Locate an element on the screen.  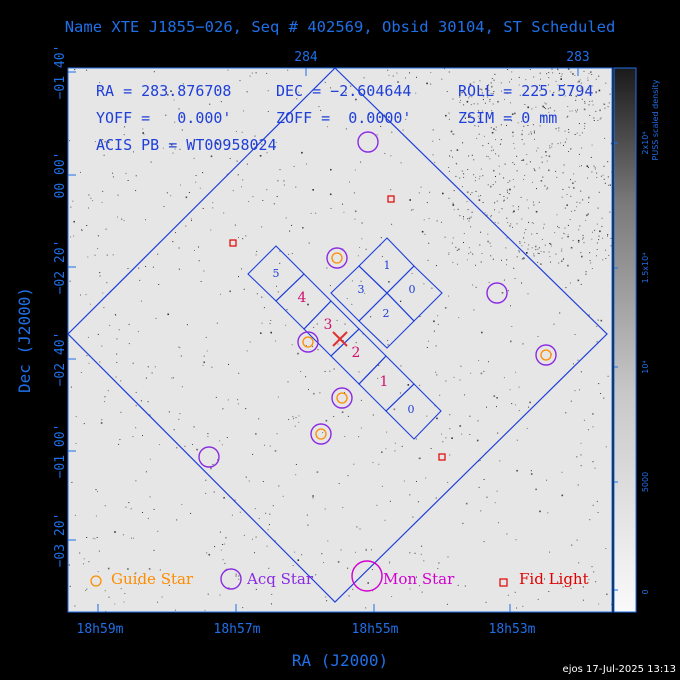
colorbar-tick-label: 5000 is located at coordinates (645, 482).